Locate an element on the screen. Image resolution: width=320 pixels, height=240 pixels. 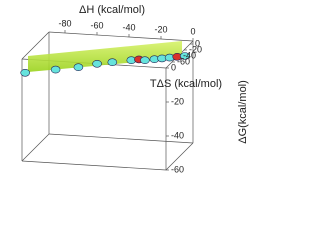
x-axis-label: ΔH (kcal/mol) is located at coordinates (112, 10).